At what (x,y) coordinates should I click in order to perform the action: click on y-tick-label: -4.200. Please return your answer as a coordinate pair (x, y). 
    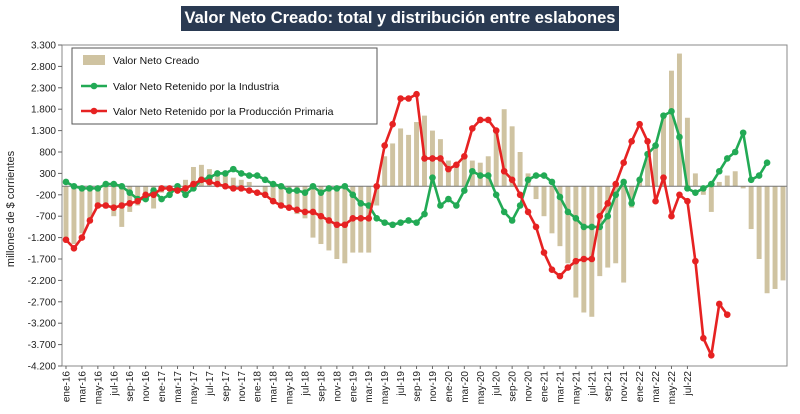
    Looking at the image, I should click on (42, 367).